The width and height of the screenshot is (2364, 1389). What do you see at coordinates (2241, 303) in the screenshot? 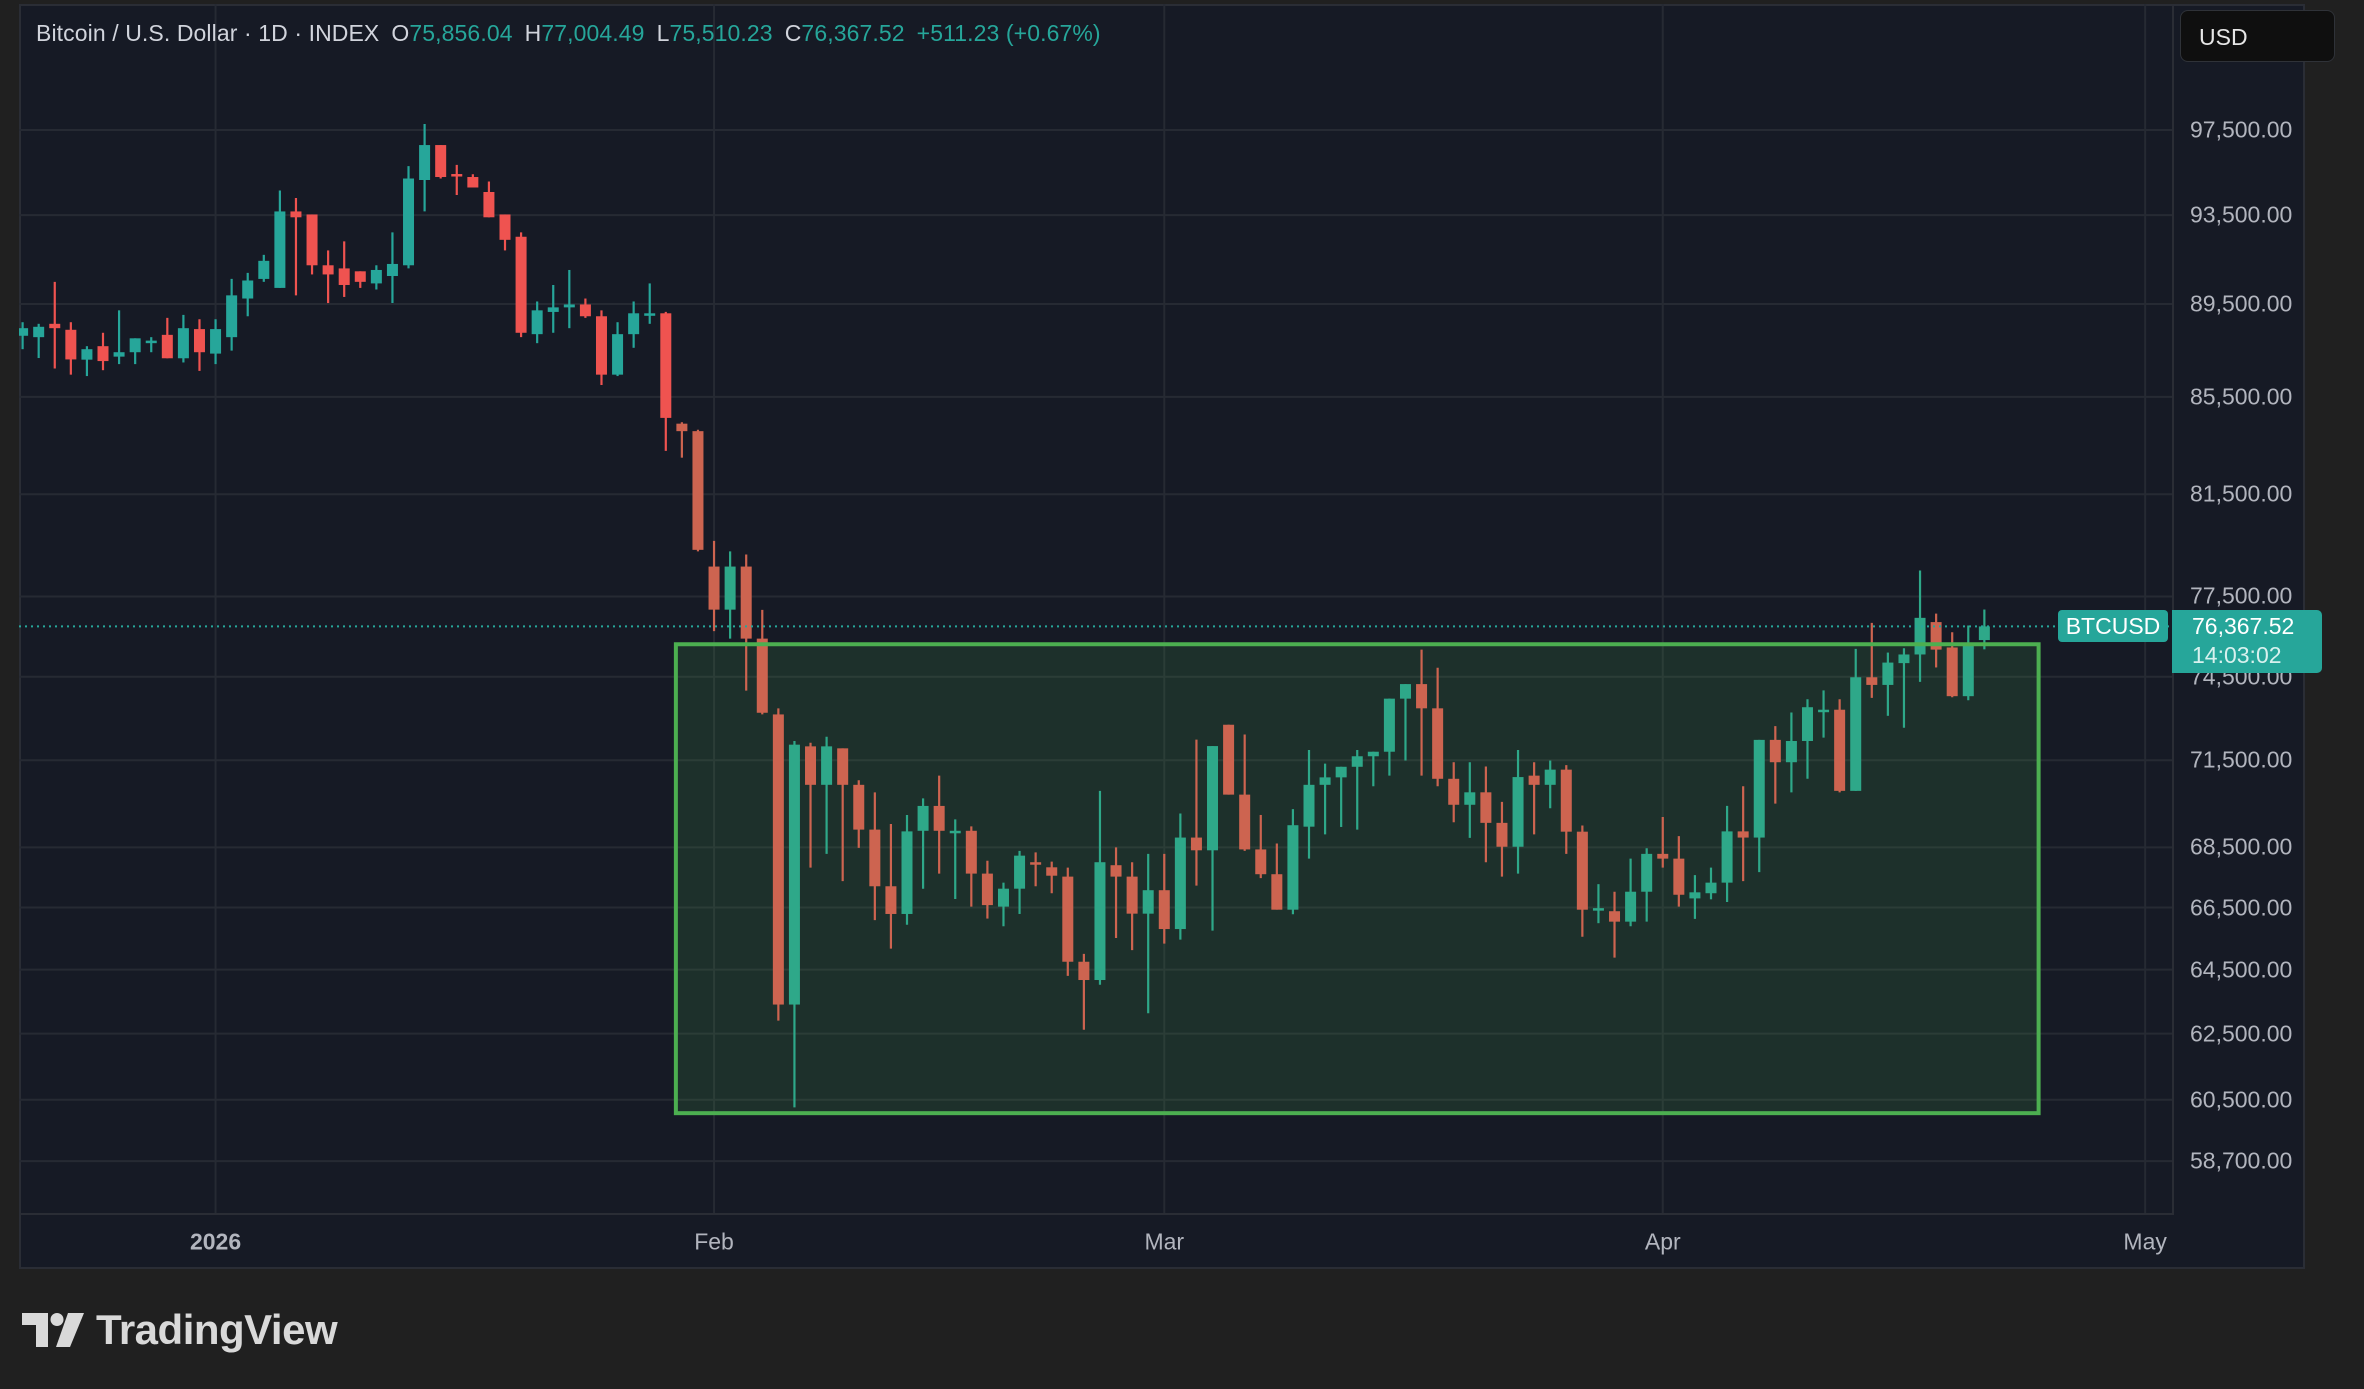
I see `price-tick-label: 89,500.00` at bounding box center [2241, 303].